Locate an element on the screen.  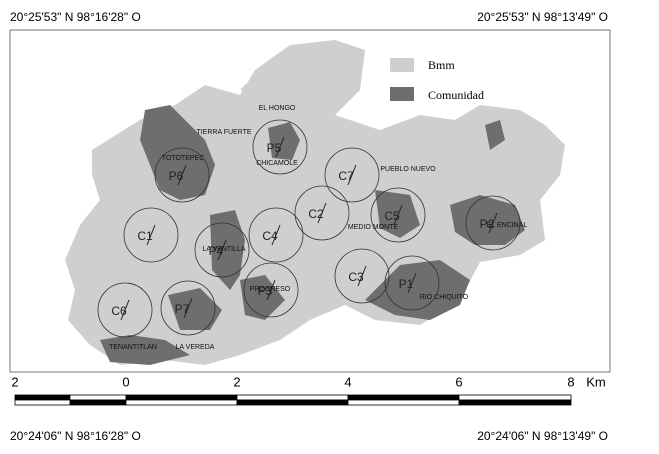
plot-label: P2 is located at coordinates (487, 224).